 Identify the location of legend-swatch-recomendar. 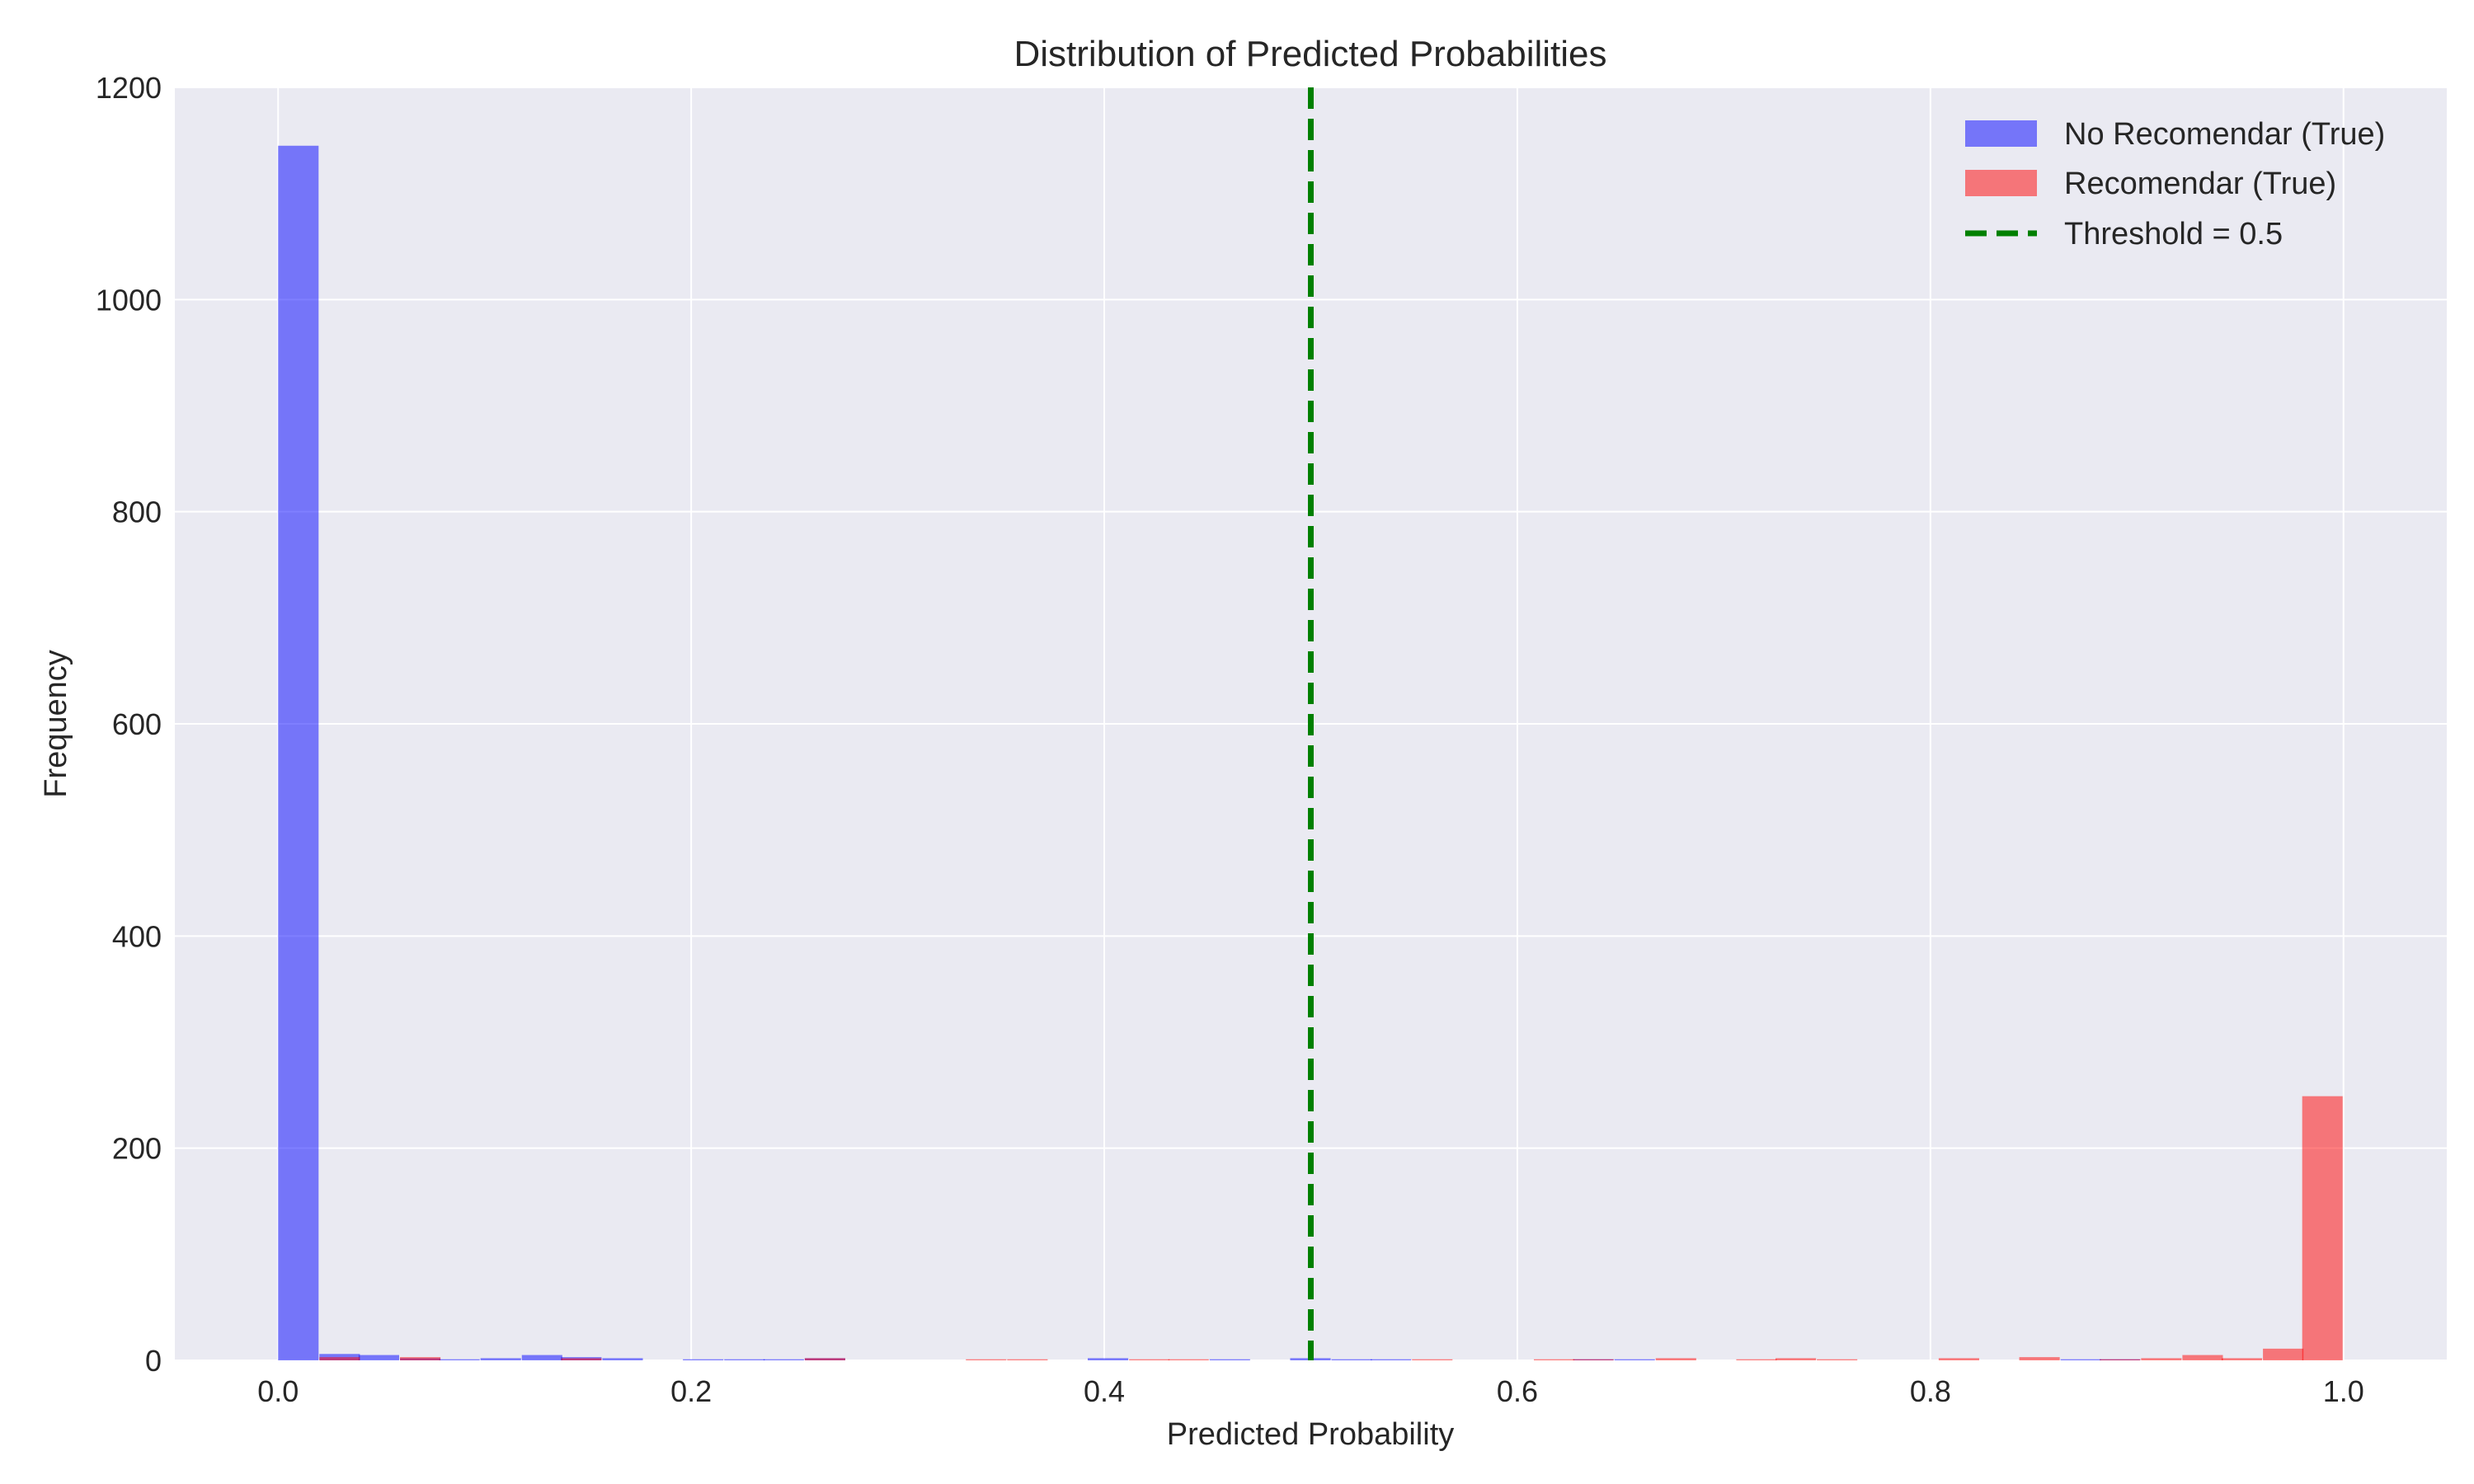
(2001, 183).